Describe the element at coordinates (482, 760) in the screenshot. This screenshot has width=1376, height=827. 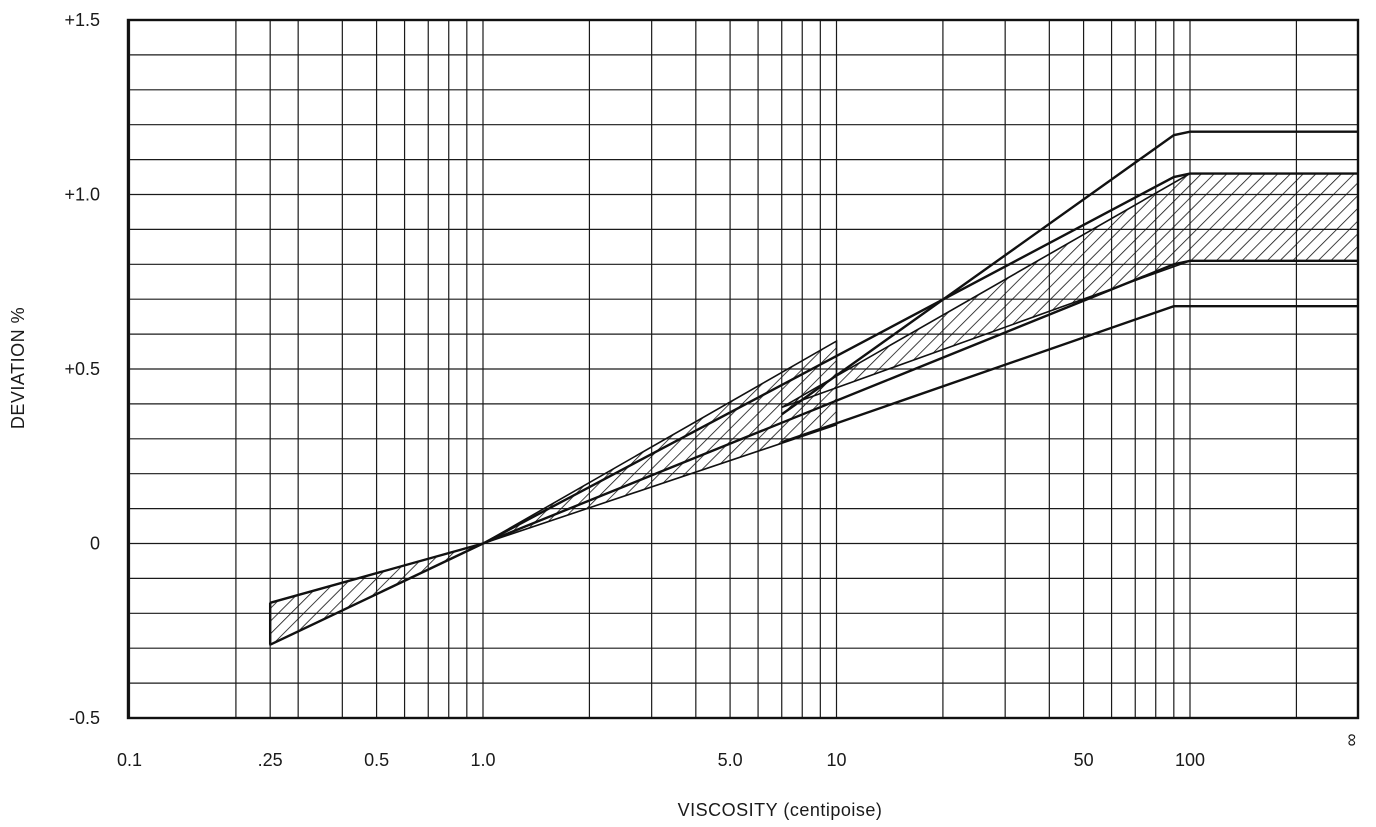
I see `x-tick-label: 1.0` at that location.